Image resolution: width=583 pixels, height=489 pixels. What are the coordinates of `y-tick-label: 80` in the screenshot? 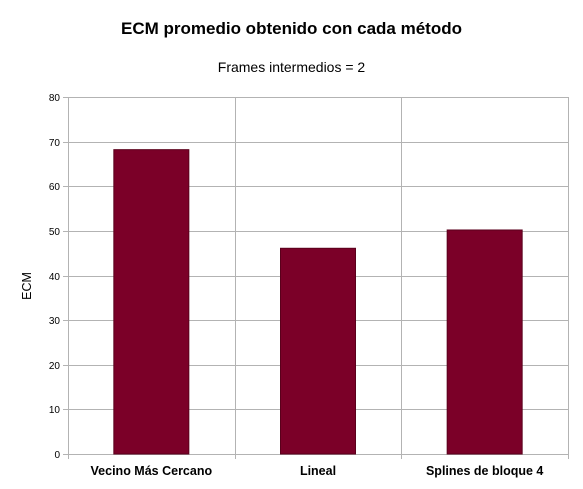 It's located at (55, 98).